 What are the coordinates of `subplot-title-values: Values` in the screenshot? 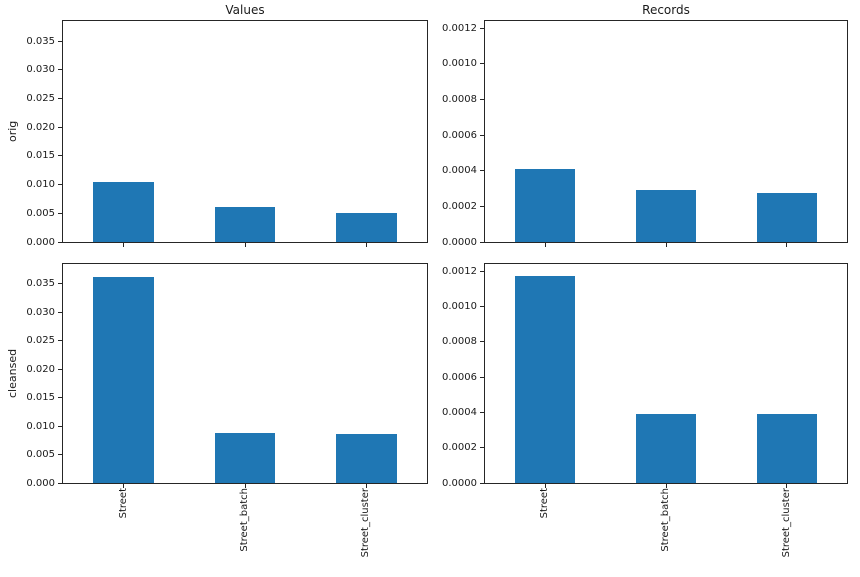 It's located at (245, 10).